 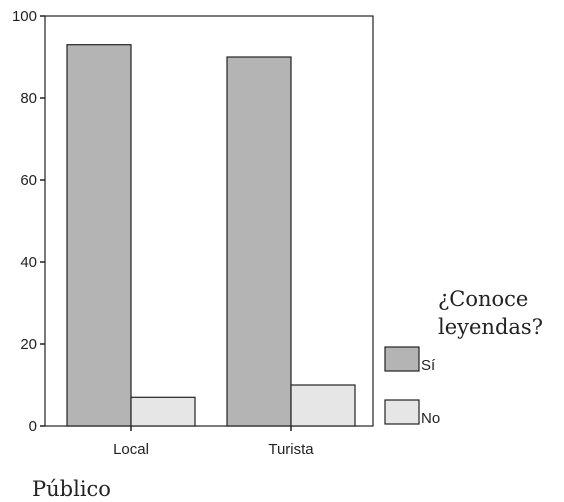 What do you see at coordinates (428, 365) in the screenshot?
I see `legend-label-si: Sí` at bounding box center [428, 365].